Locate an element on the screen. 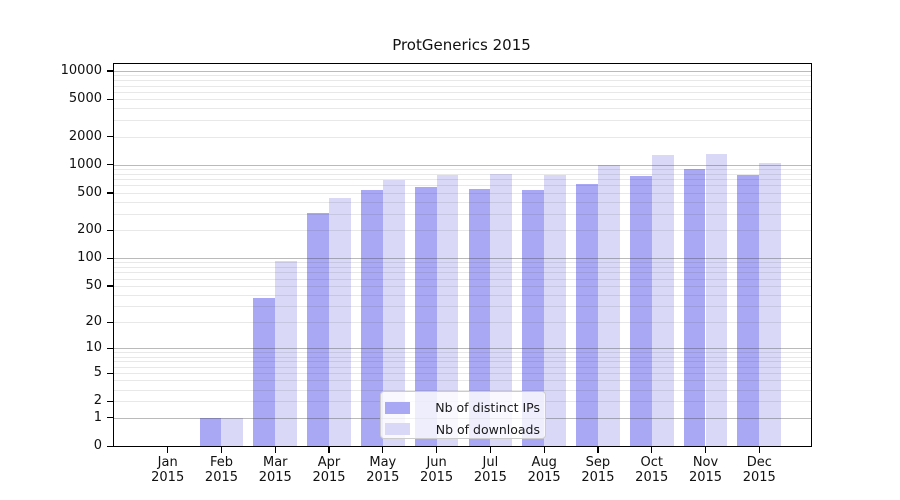 The width and height of the screenshot is (900, 500). y-tick-label: 5000 is located at coordinates (85, 99).